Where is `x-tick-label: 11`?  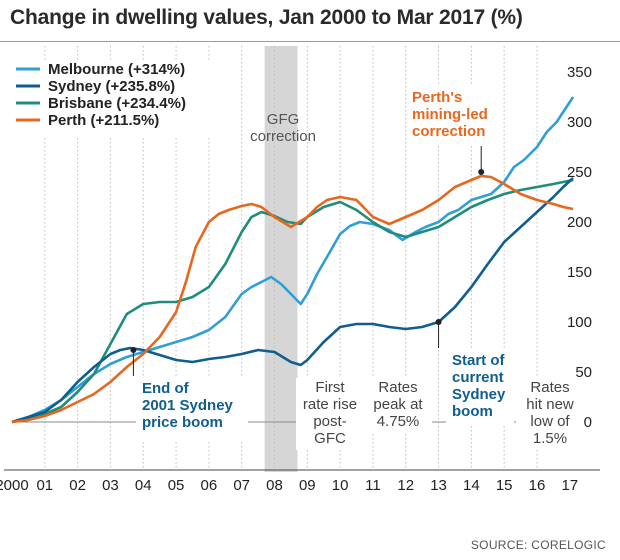
x-tick-label: 11 is located at coordinates (373, 485).